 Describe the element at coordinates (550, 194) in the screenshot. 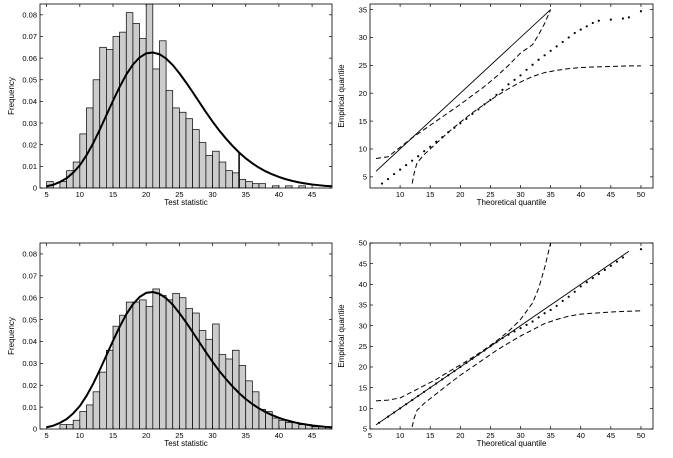

I see `x-tick-label: 35` at that location.